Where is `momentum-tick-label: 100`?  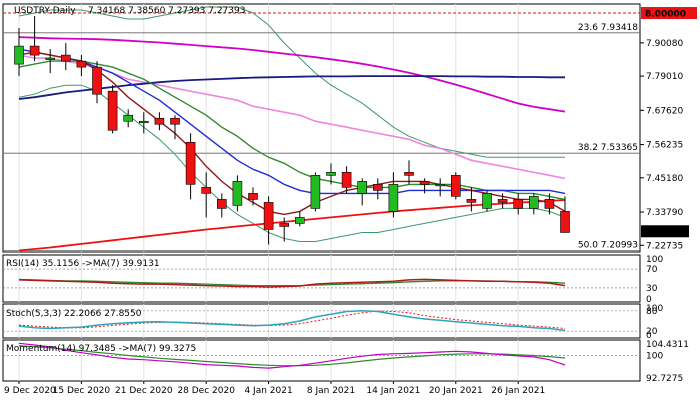
momentum-tick-label: 100 is located at coordinates (654, 357).